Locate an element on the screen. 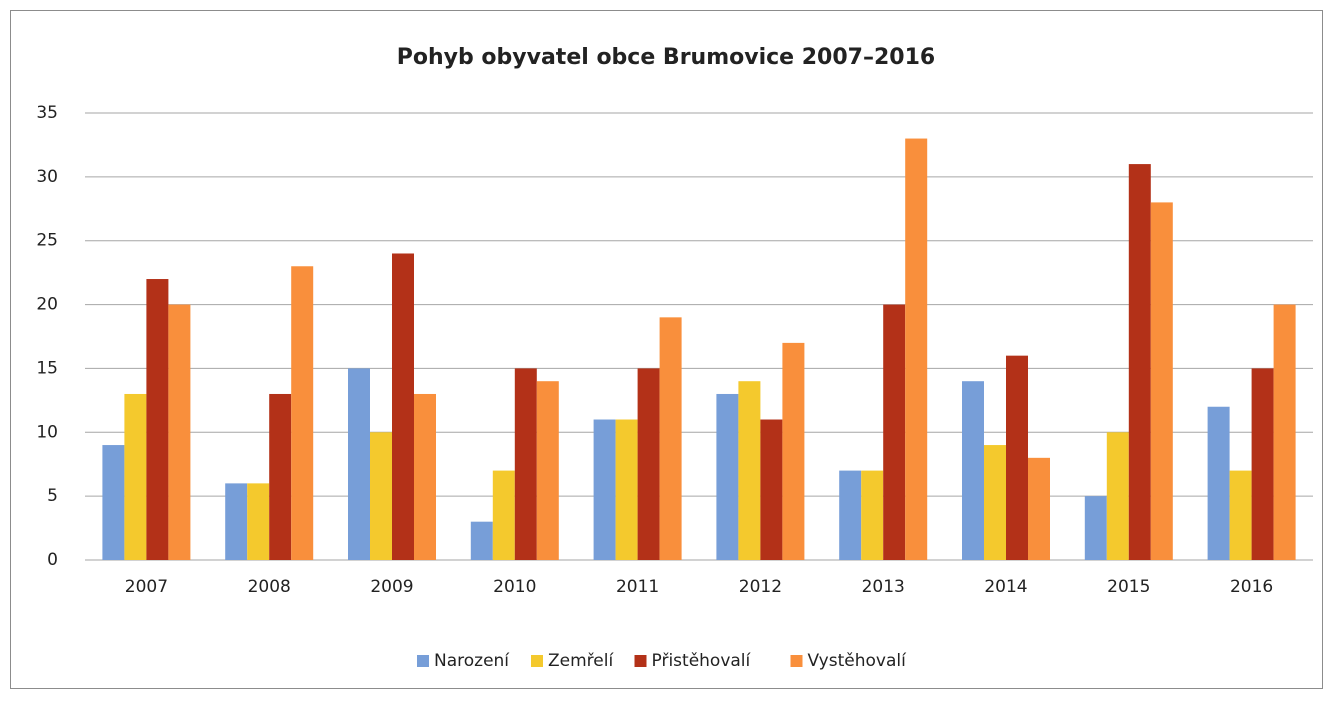  y-tick-label: 20 is located at coordinates (47, 305).